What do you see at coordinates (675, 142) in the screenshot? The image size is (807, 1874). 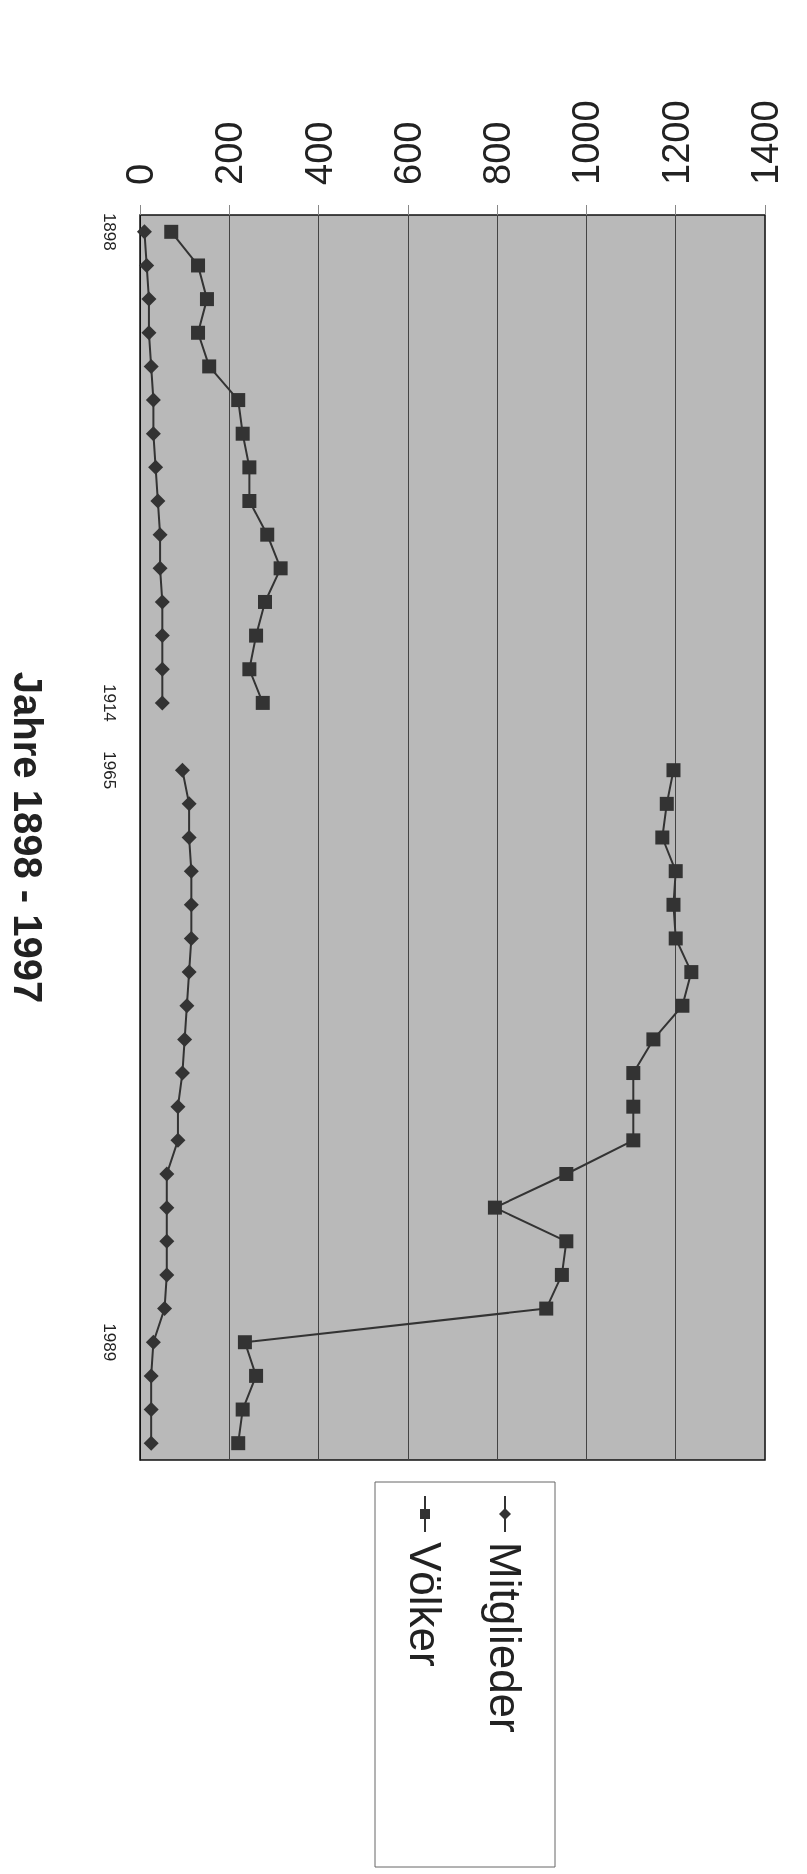 I see `x-tick-label: 1200` at bounding box center [675, 142].